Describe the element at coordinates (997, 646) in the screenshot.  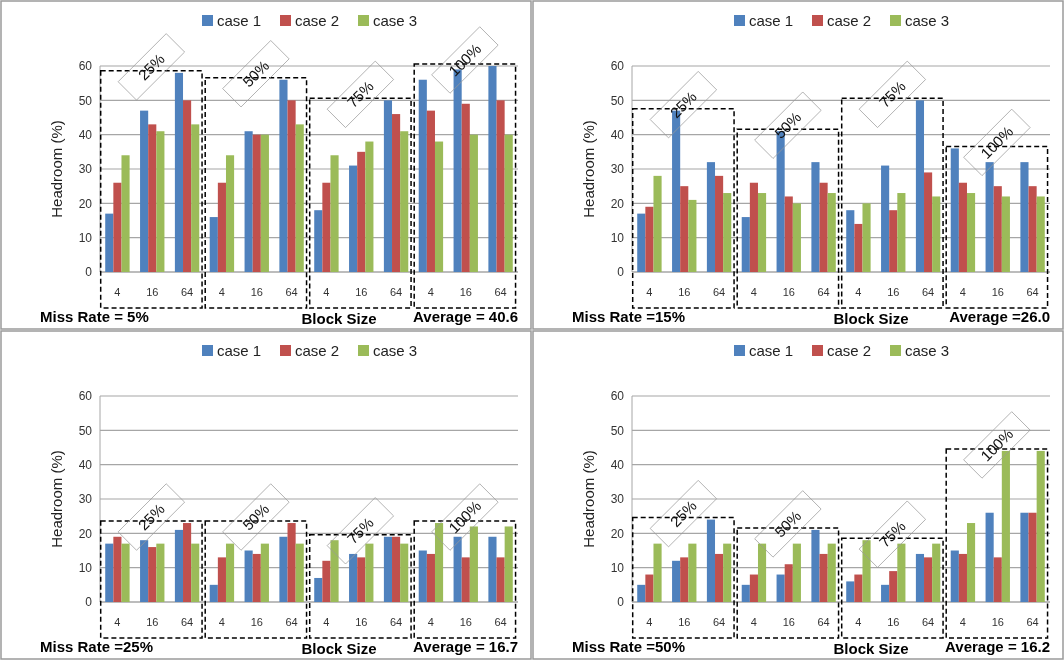
I see `text: Average = 16.2` at that location.